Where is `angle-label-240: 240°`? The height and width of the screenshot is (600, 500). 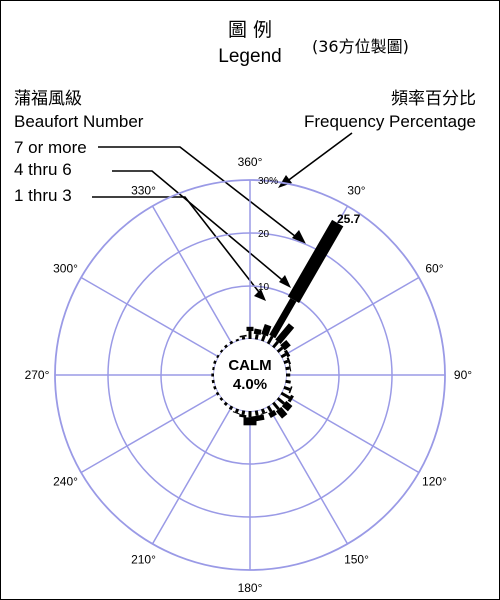
angle-label-240: 240° is located at coordinates (65, 482).